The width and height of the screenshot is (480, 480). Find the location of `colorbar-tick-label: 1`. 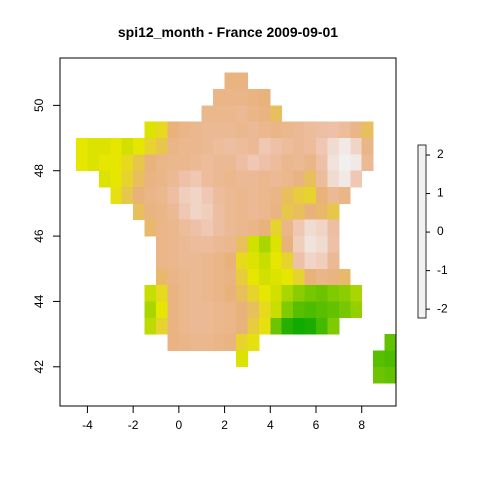

colorbar-tick-label: 1 is located at coordinates (440, 193).